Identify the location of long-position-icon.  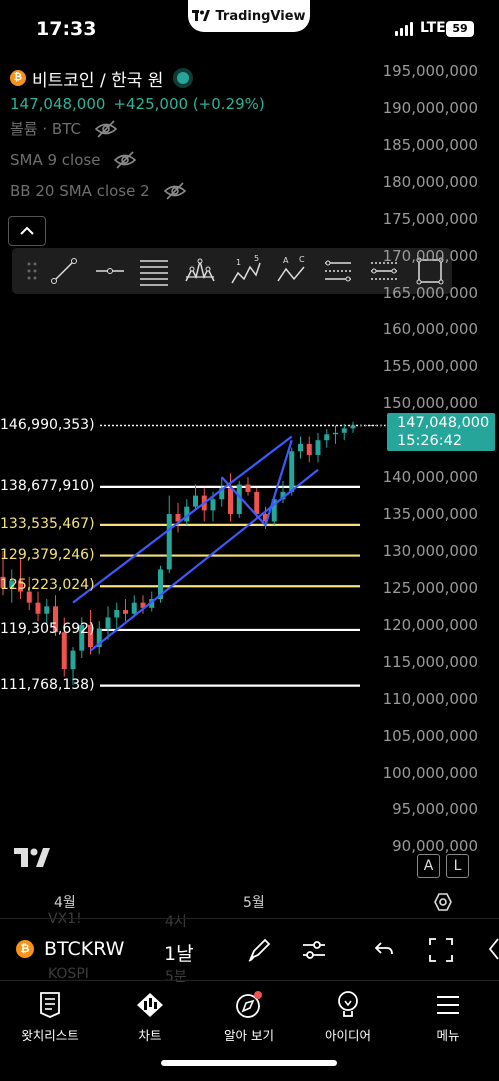
(338, 271).